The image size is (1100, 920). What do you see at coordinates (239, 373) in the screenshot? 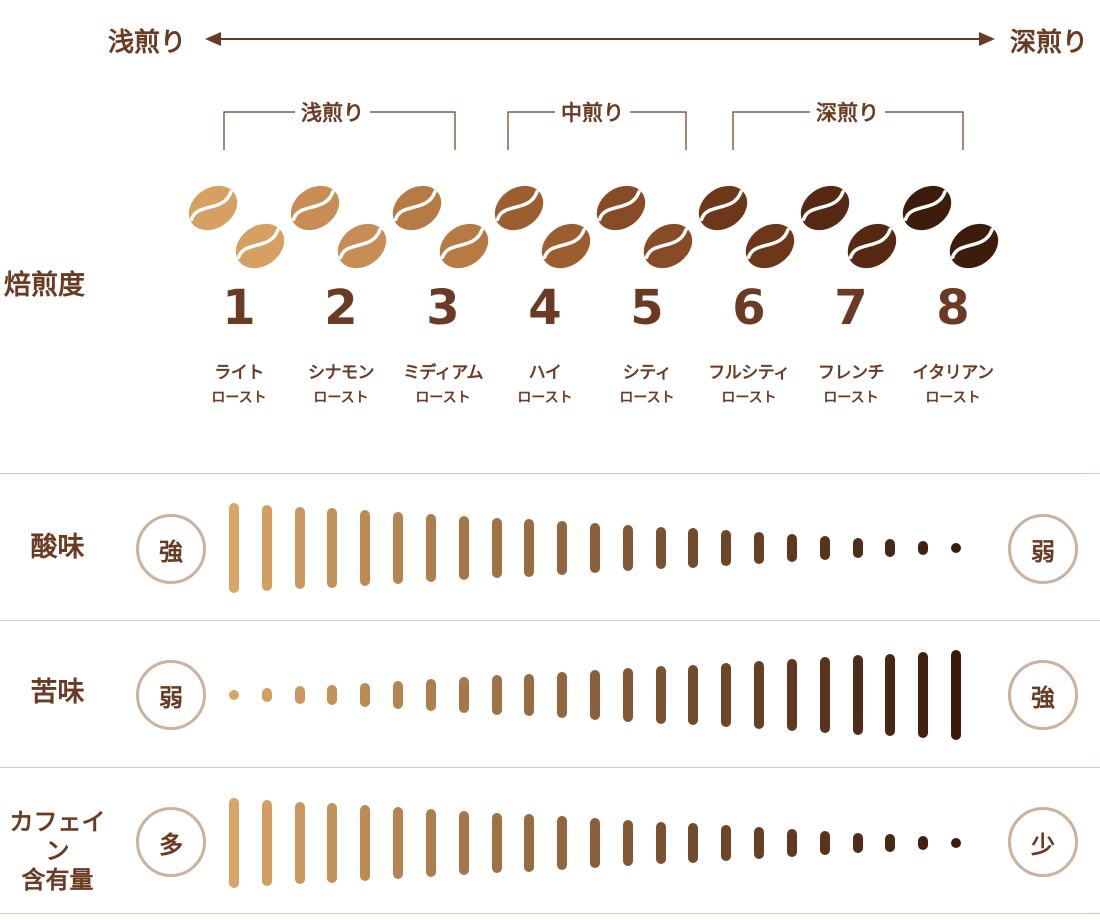
I see `roast-name: ライト` at bounding box center [239, 373].